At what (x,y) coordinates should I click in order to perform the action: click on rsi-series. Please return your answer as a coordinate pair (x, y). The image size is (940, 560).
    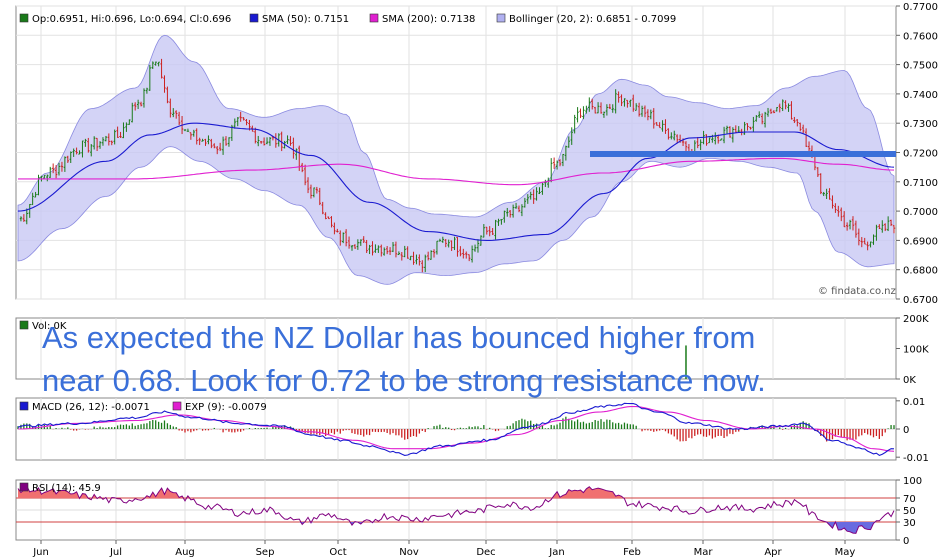
    Looking at the image, I should click on (456, 509).